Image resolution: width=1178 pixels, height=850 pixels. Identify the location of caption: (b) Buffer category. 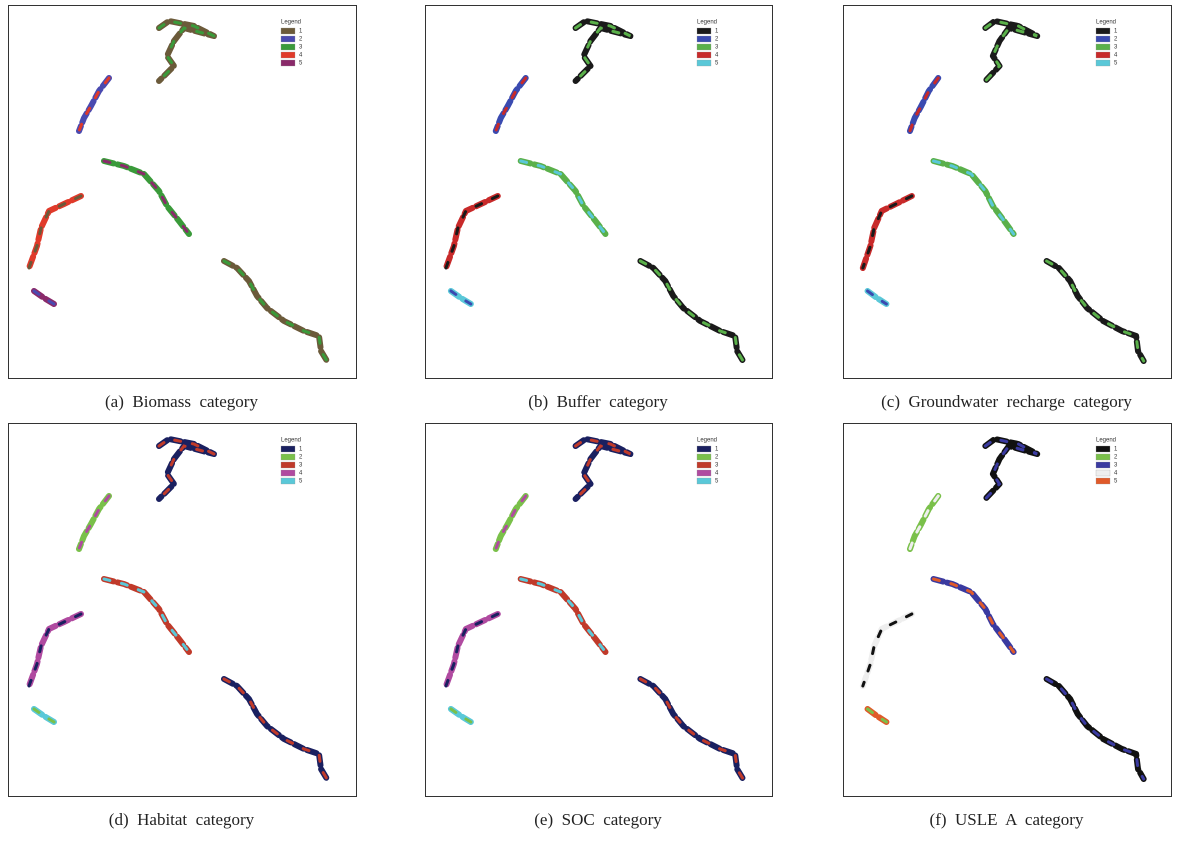
(598, 401).